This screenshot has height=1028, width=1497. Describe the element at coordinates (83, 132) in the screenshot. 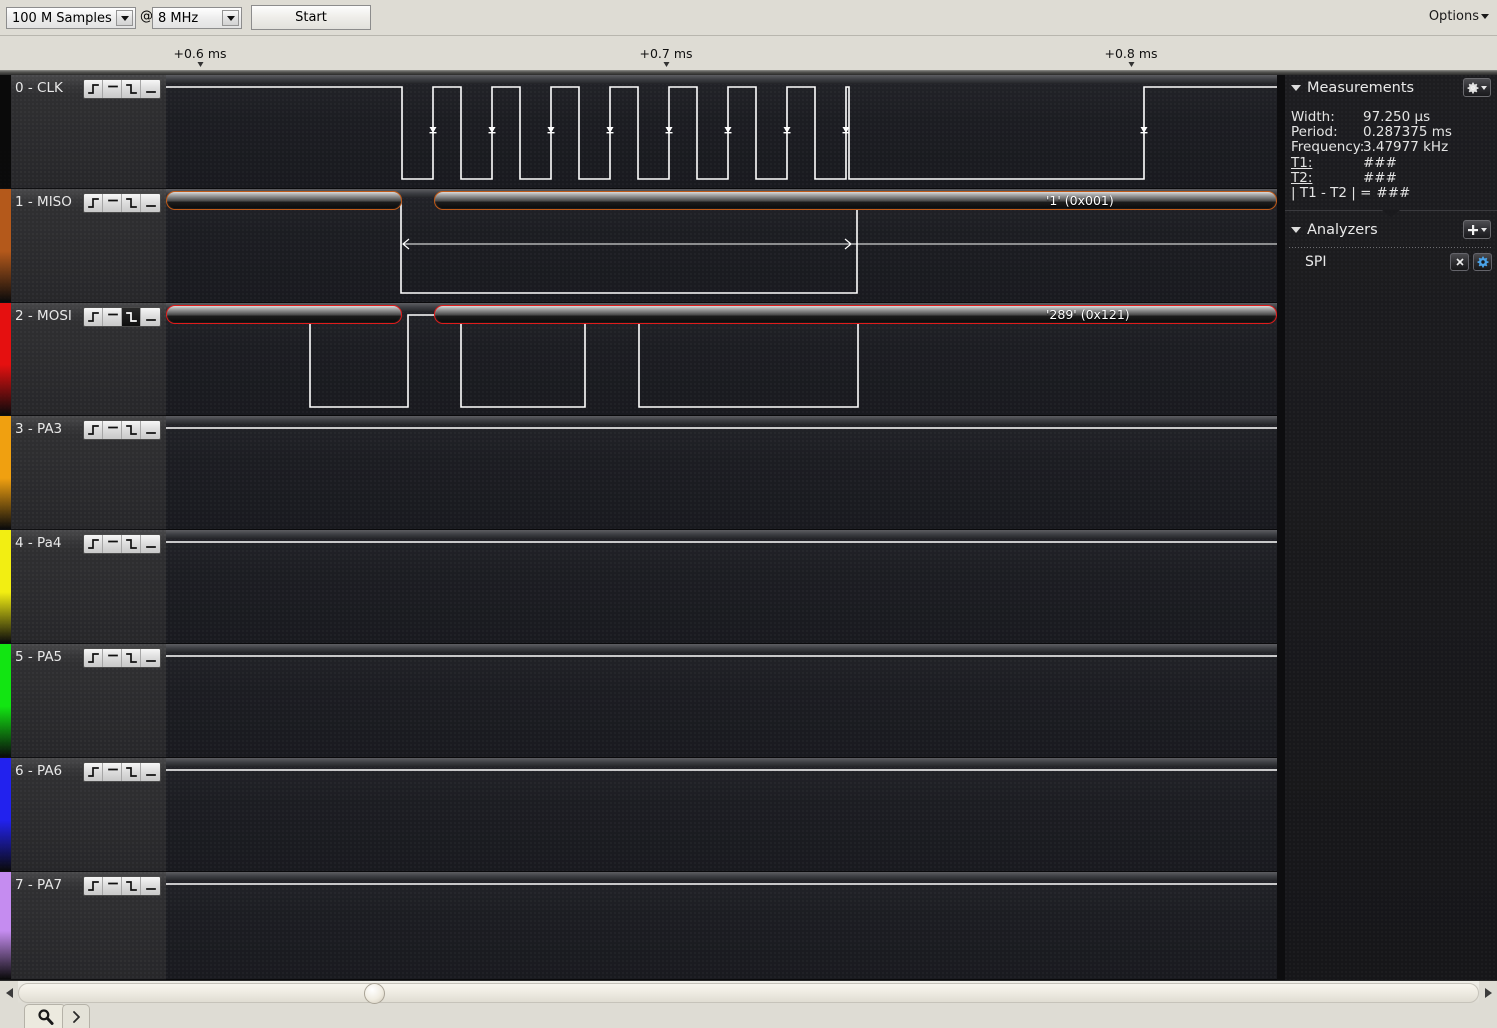

I see `channel-header-0: 0 - CLK` at that location.